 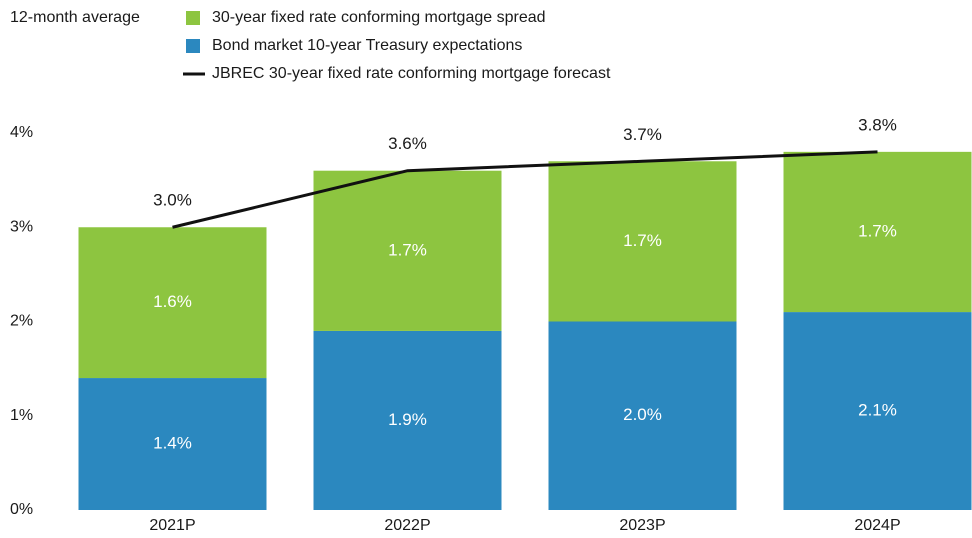 What do you see at coordinates (642, 134) in the screenshot?
I see `line-value-label: 3.7%` at bounding box center [642, 134].